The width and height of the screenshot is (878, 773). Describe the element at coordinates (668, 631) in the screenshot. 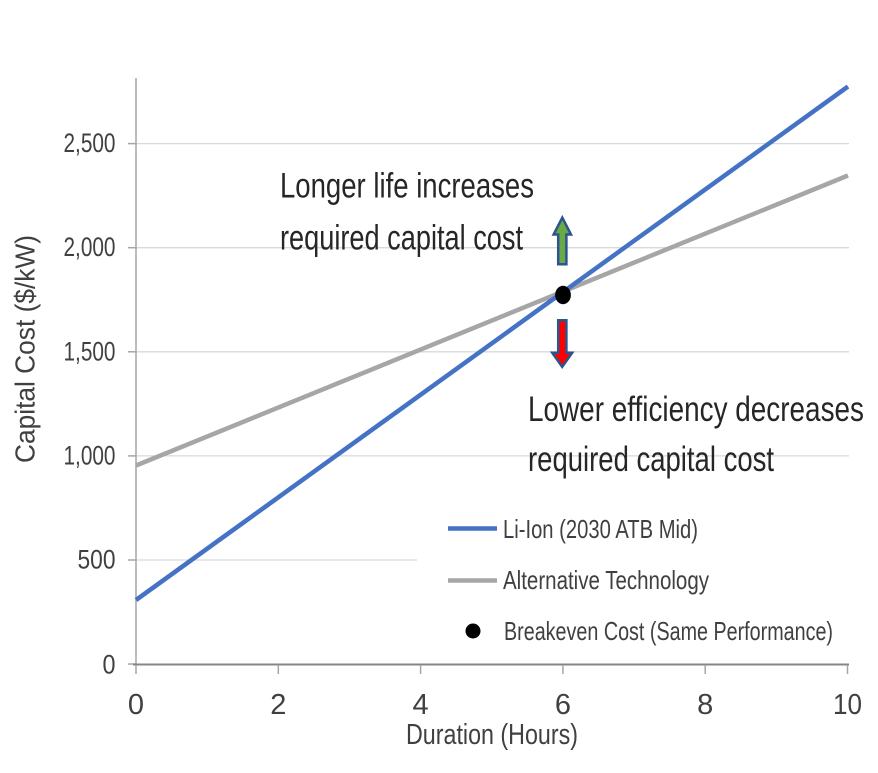

I see `svg-text:Breakeven Cost (Same Performan: Breakeven Cost (Same Performance)` at that location.